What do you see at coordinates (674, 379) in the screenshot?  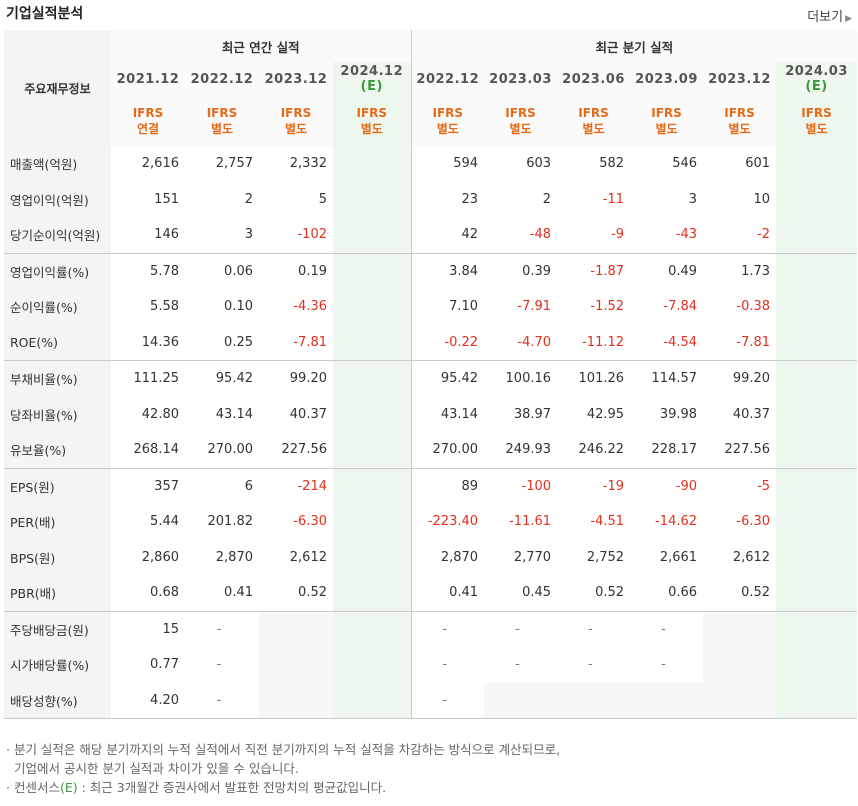 I see `data-cell: 114.57` at bounding box center [674, 379].